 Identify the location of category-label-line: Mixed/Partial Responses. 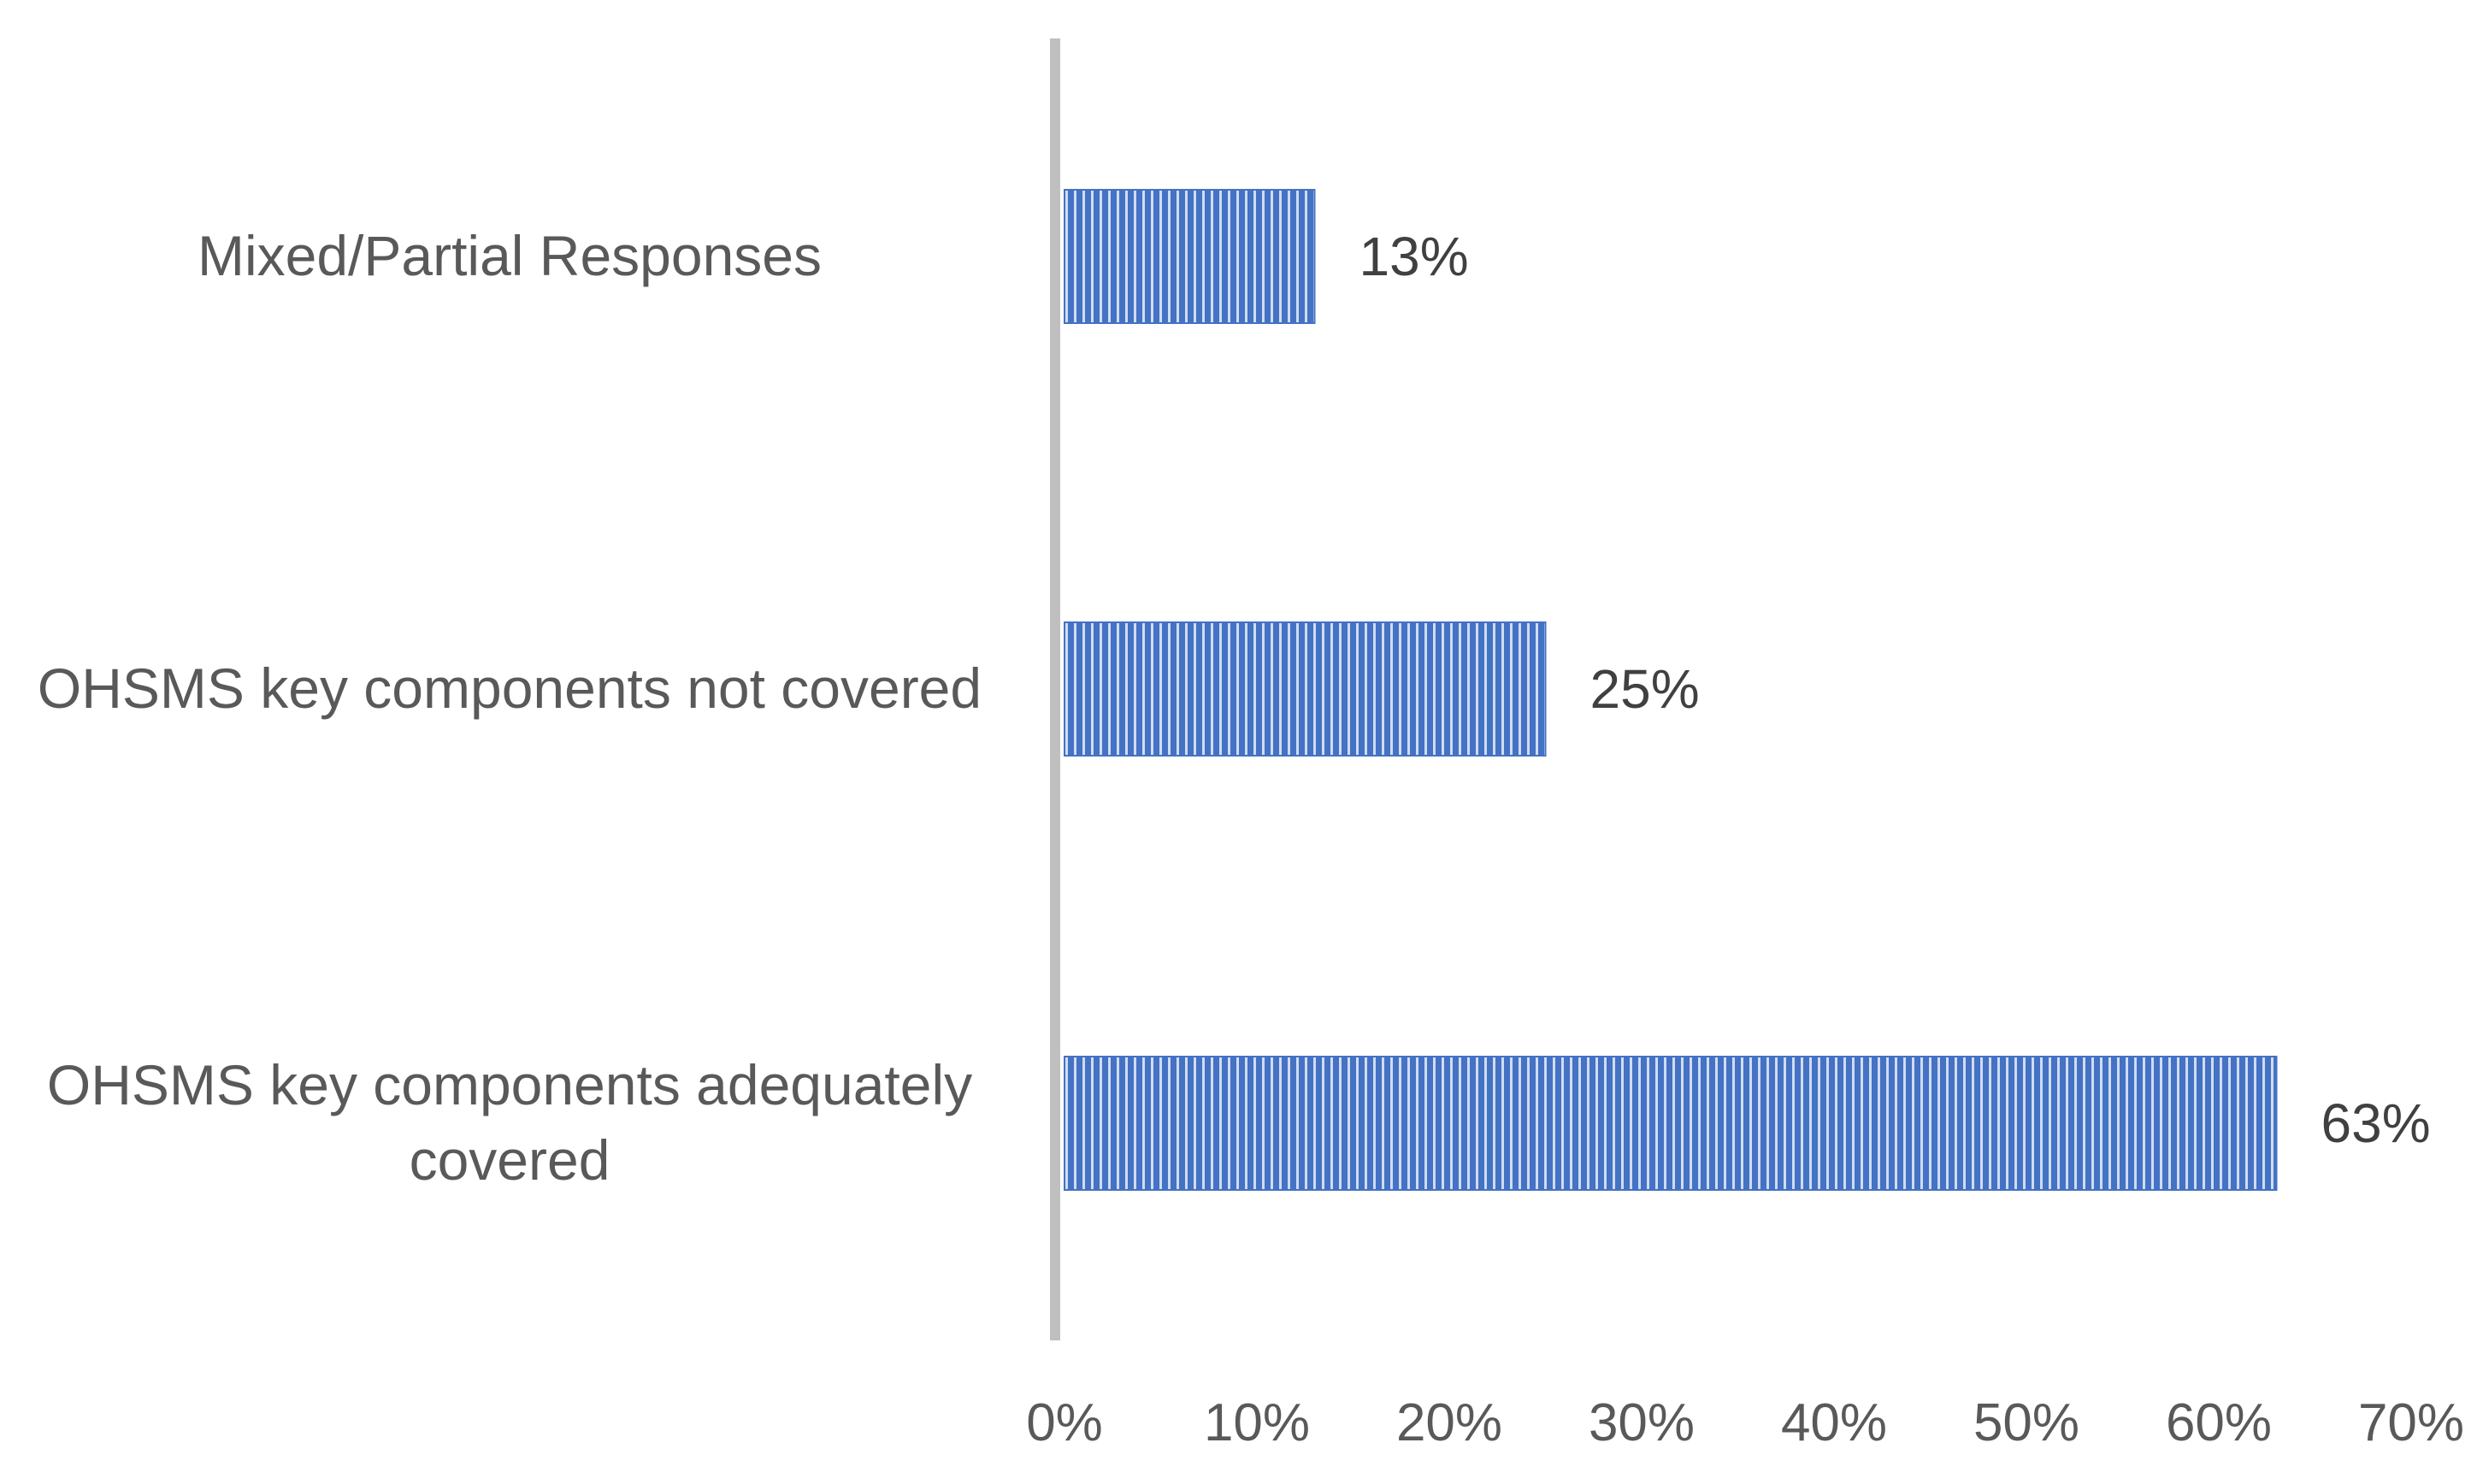
(510, 256).